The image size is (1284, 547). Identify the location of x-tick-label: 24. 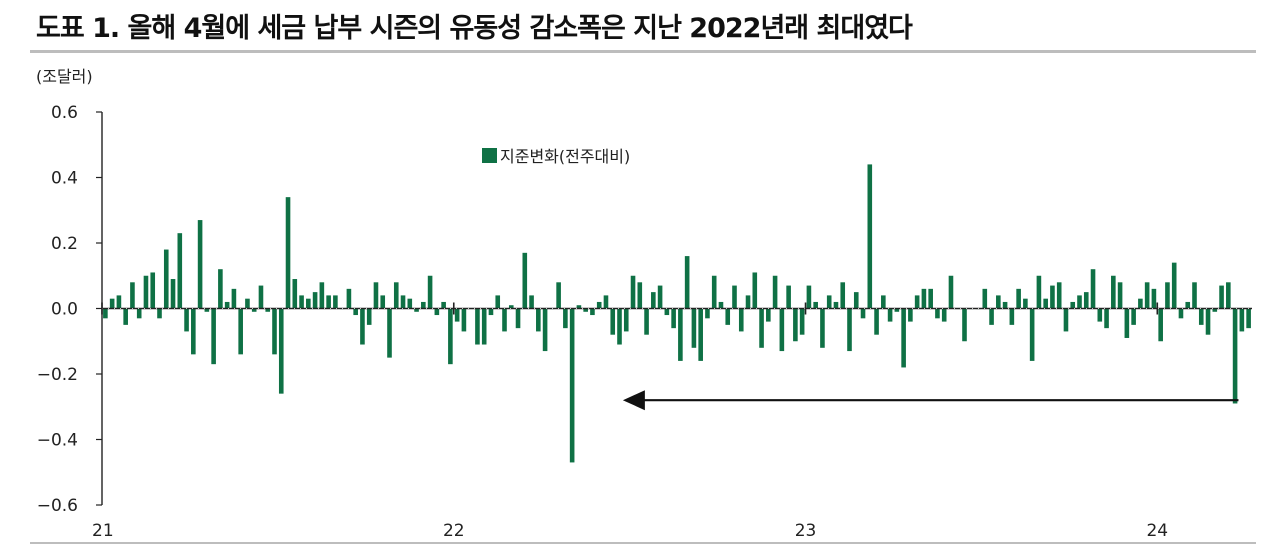
(1157, 531).